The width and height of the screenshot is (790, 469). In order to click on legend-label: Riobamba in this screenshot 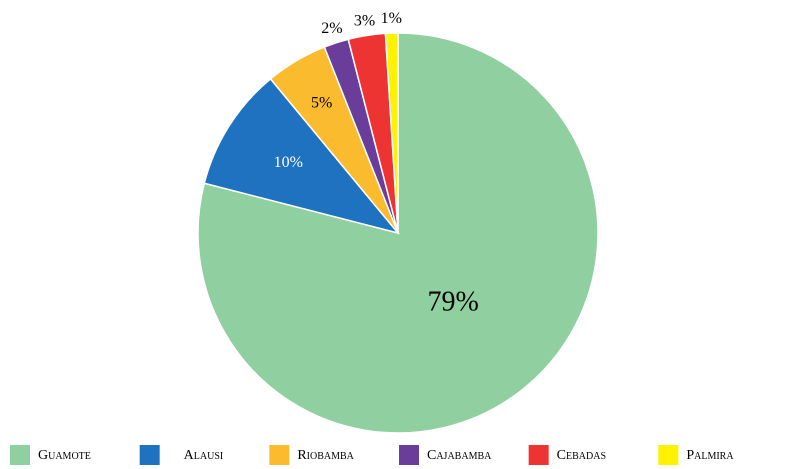, I will do `click(325, 455)`.